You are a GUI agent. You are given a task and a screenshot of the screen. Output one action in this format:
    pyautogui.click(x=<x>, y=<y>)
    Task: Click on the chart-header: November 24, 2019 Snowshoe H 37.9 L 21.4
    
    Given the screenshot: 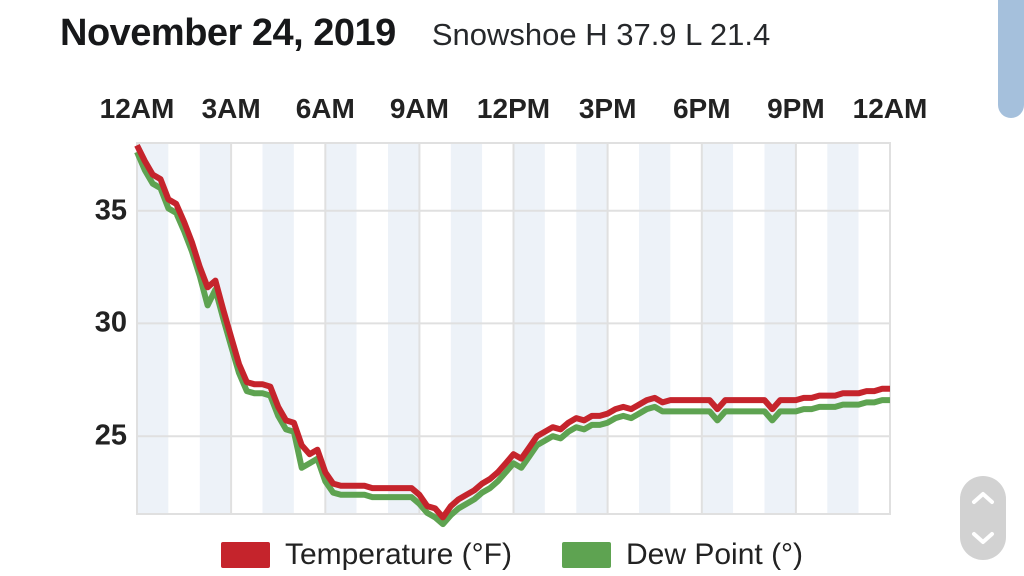 What is the action you would take?
    pyautogui.click(x=415, y=33)
    